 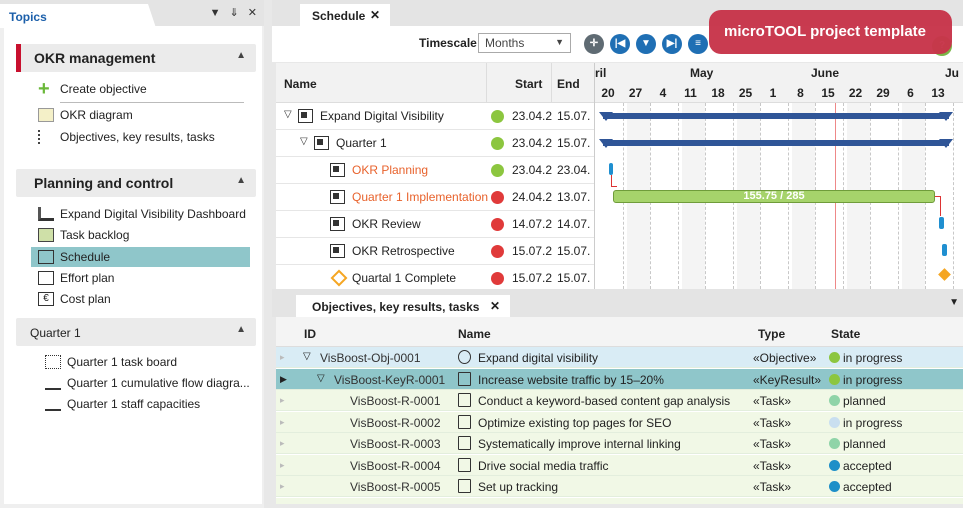 What do you see at coordinates (938, 93) in the screenshot?
I see `week-label: 13` at bounding box center [938, 93].